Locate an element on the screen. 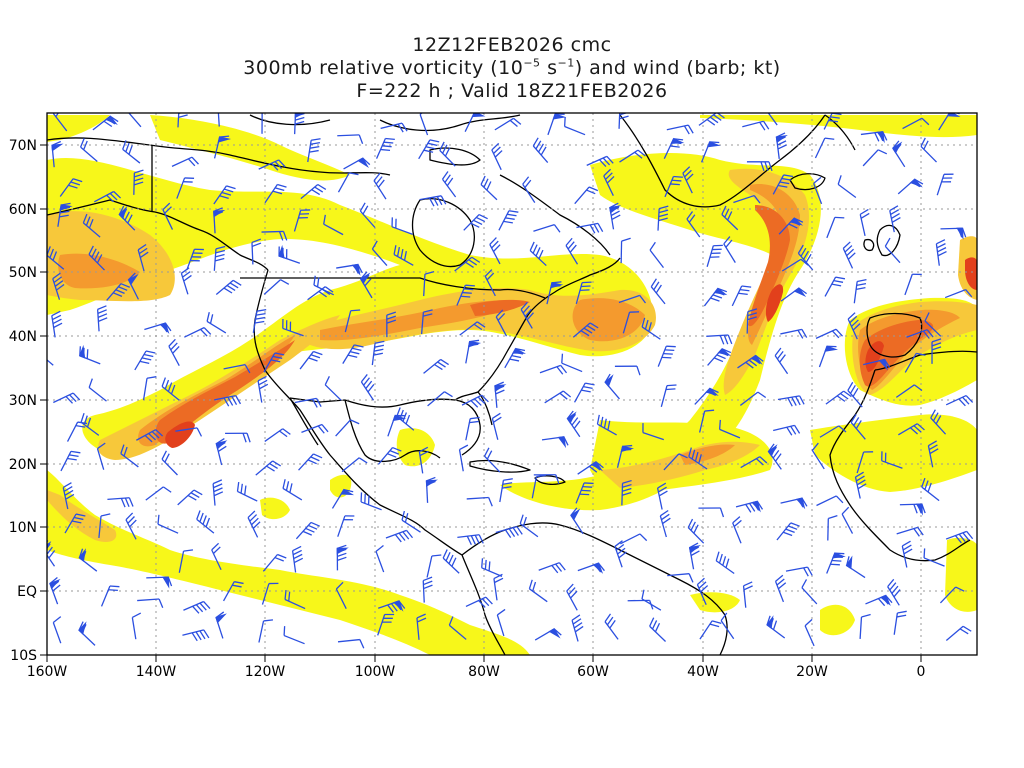 This screenshot has height=768, width=1024. latitude-labels: 70N 60N 50N 40N 30N 20N 10N EQ 10S is located at coordinates (23, 401).